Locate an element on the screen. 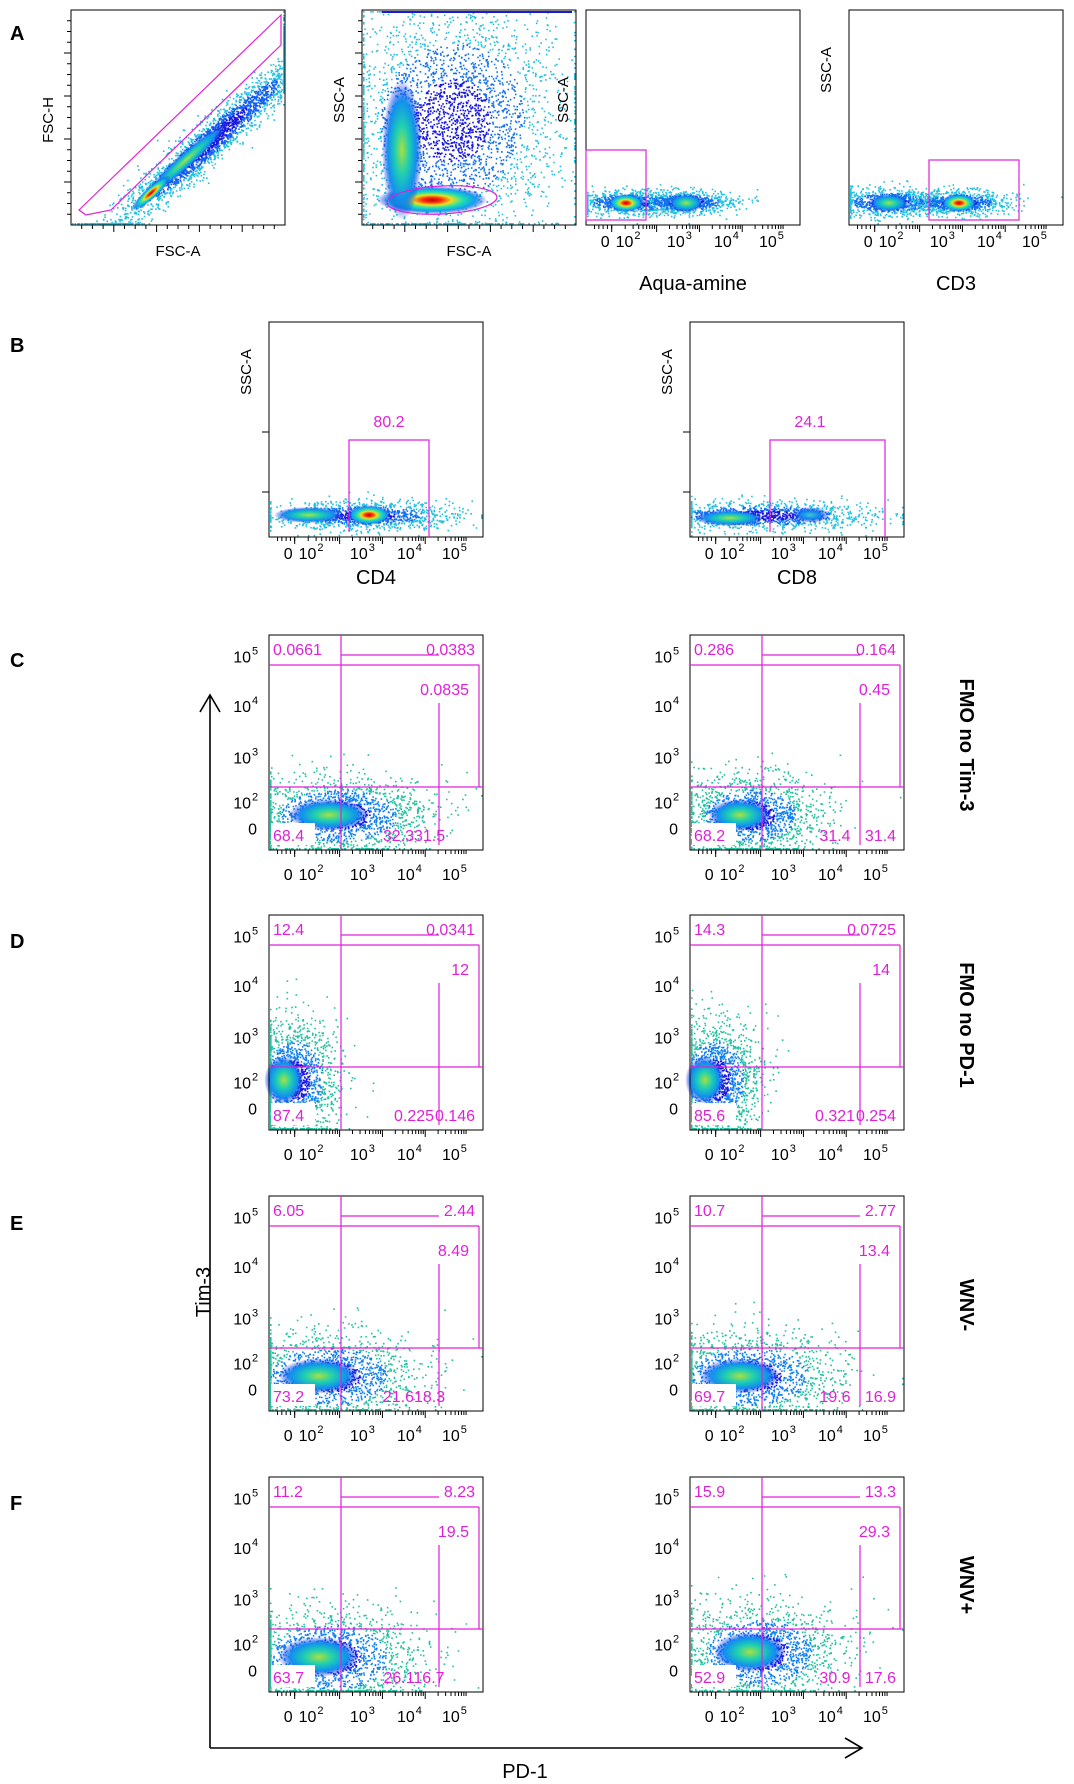 This screenshot has width=1074, height=1784. shared-y-axis-label: Tim-3 is located at coordinates (204, 1292).